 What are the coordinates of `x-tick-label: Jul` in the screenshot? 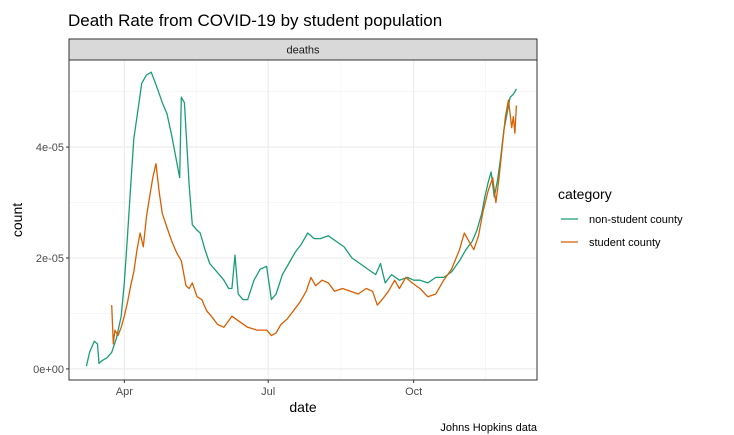 It's located at (268, 392).